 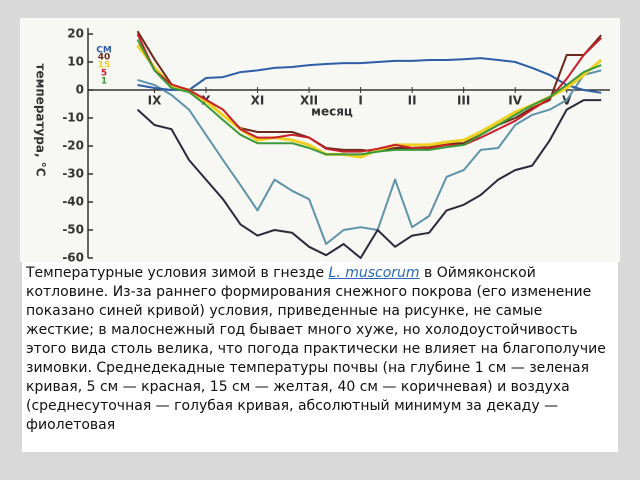 I want to click on x-tick-label: XI, so click(x=258, y=101).